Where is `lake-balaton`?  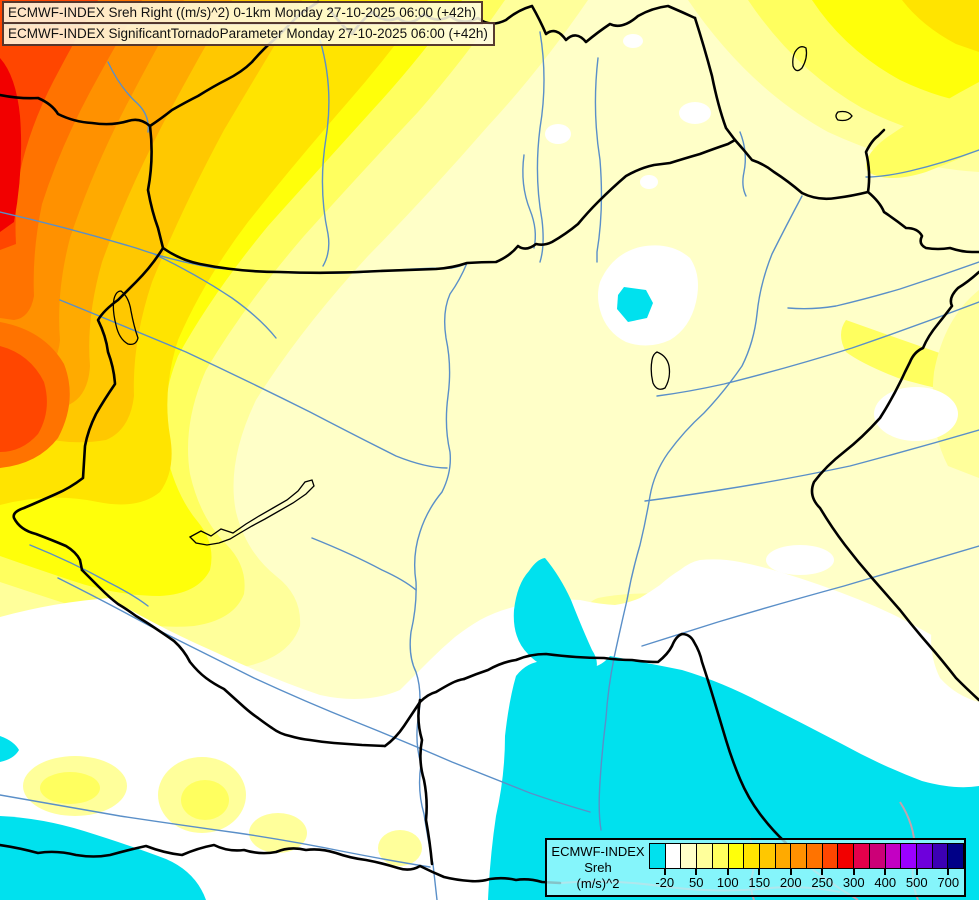
lake-balaton is located at coordinates (251, 512).